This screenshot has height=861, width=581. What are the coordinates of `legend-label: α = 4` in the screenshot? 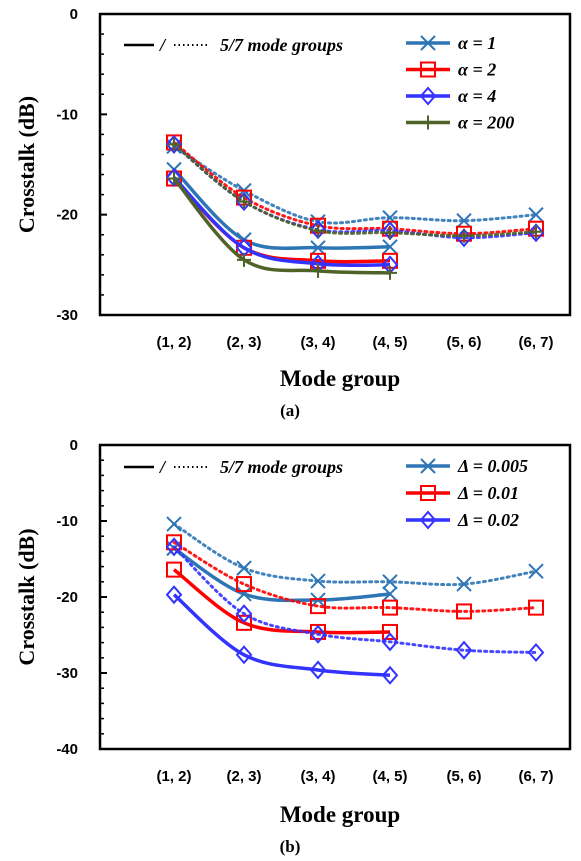 It's located at (477, 96).